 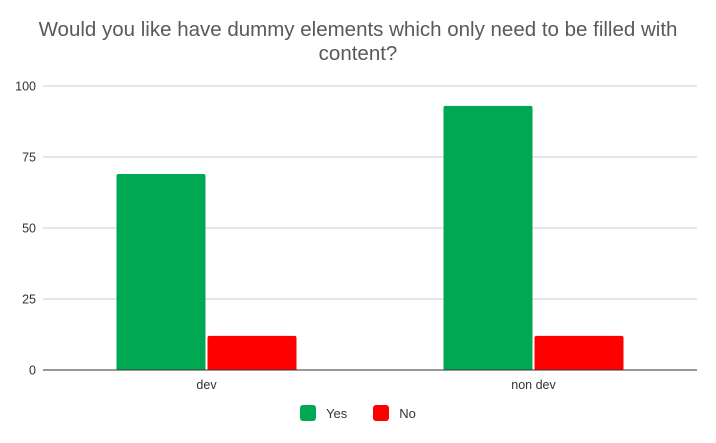 I want to click on y-tick-label: 100, so click(x=25, y=87).